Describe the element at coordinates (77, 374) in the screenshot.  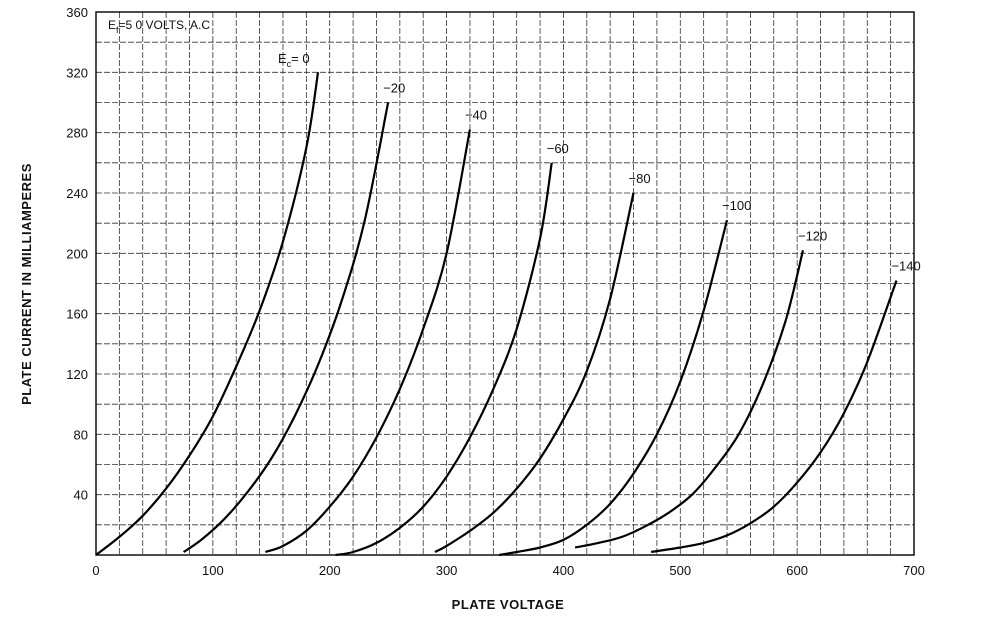
I see `y-tick-label: 120` at that location.